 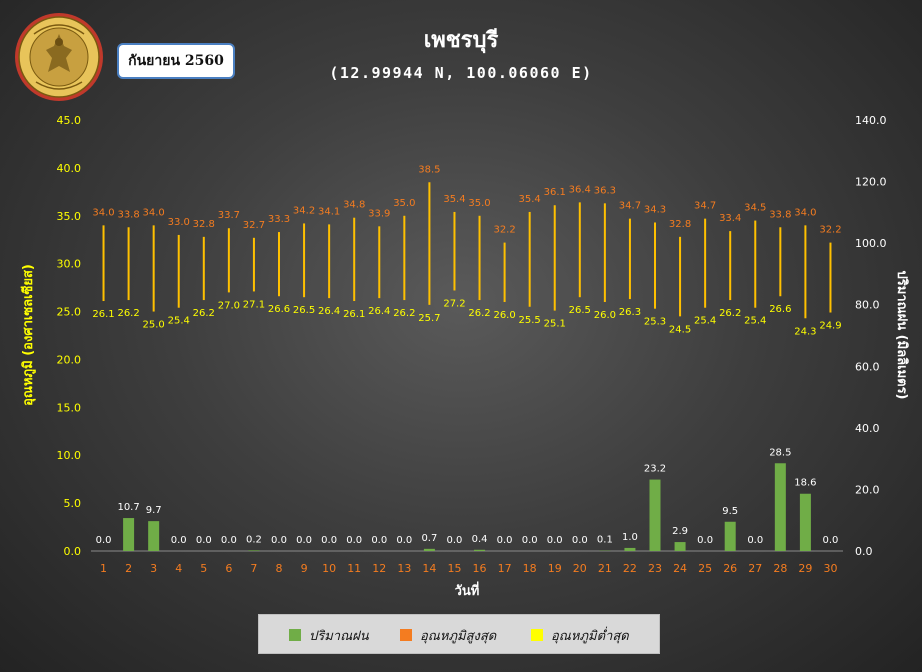 I want to click on rain-data-label: 0.2, so click(x=254, y=539).